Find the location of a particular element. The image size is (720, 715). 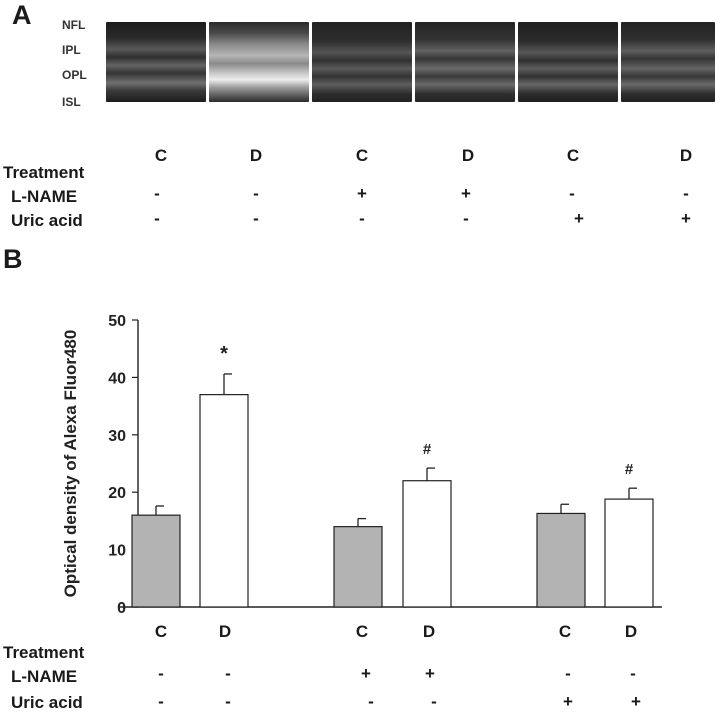

y-tick-label-5: 50 is located at coordinates (117, 321).